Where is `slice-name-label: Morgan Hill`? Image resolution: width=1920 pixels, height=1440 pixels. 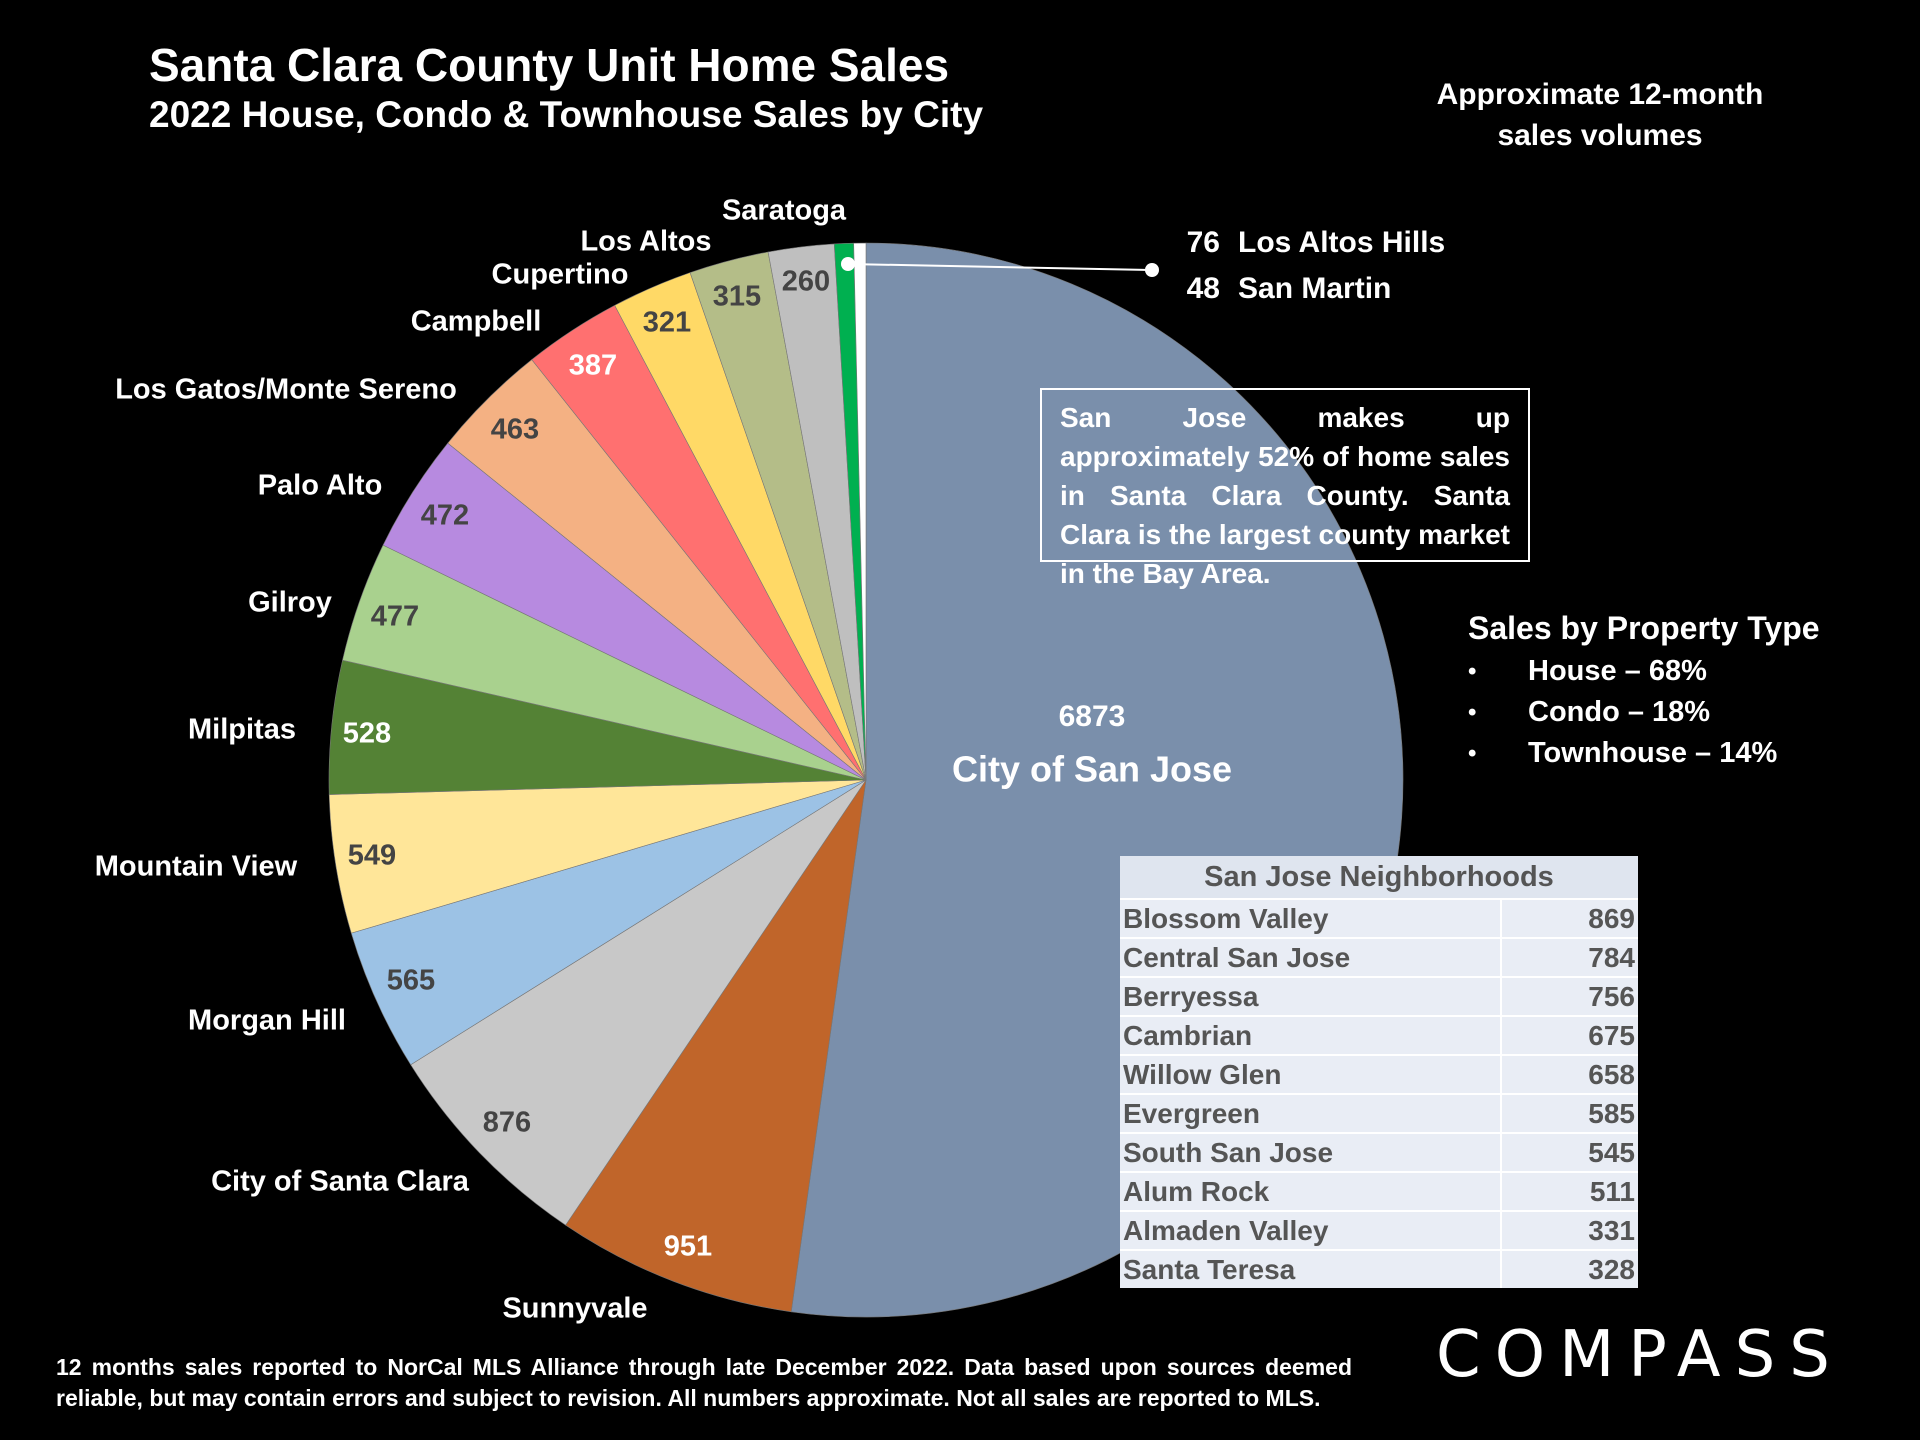
slice-name-label: Morgan Hill is located at coordinates (267, 1021).